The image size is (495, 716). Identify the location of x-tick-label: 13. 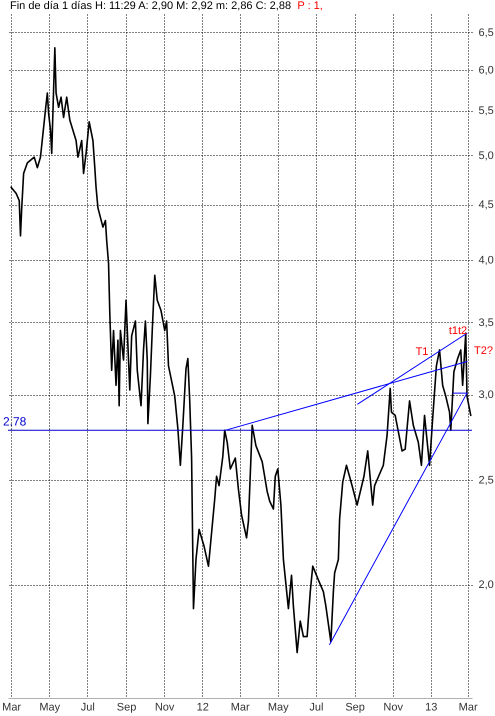
(431, 708).